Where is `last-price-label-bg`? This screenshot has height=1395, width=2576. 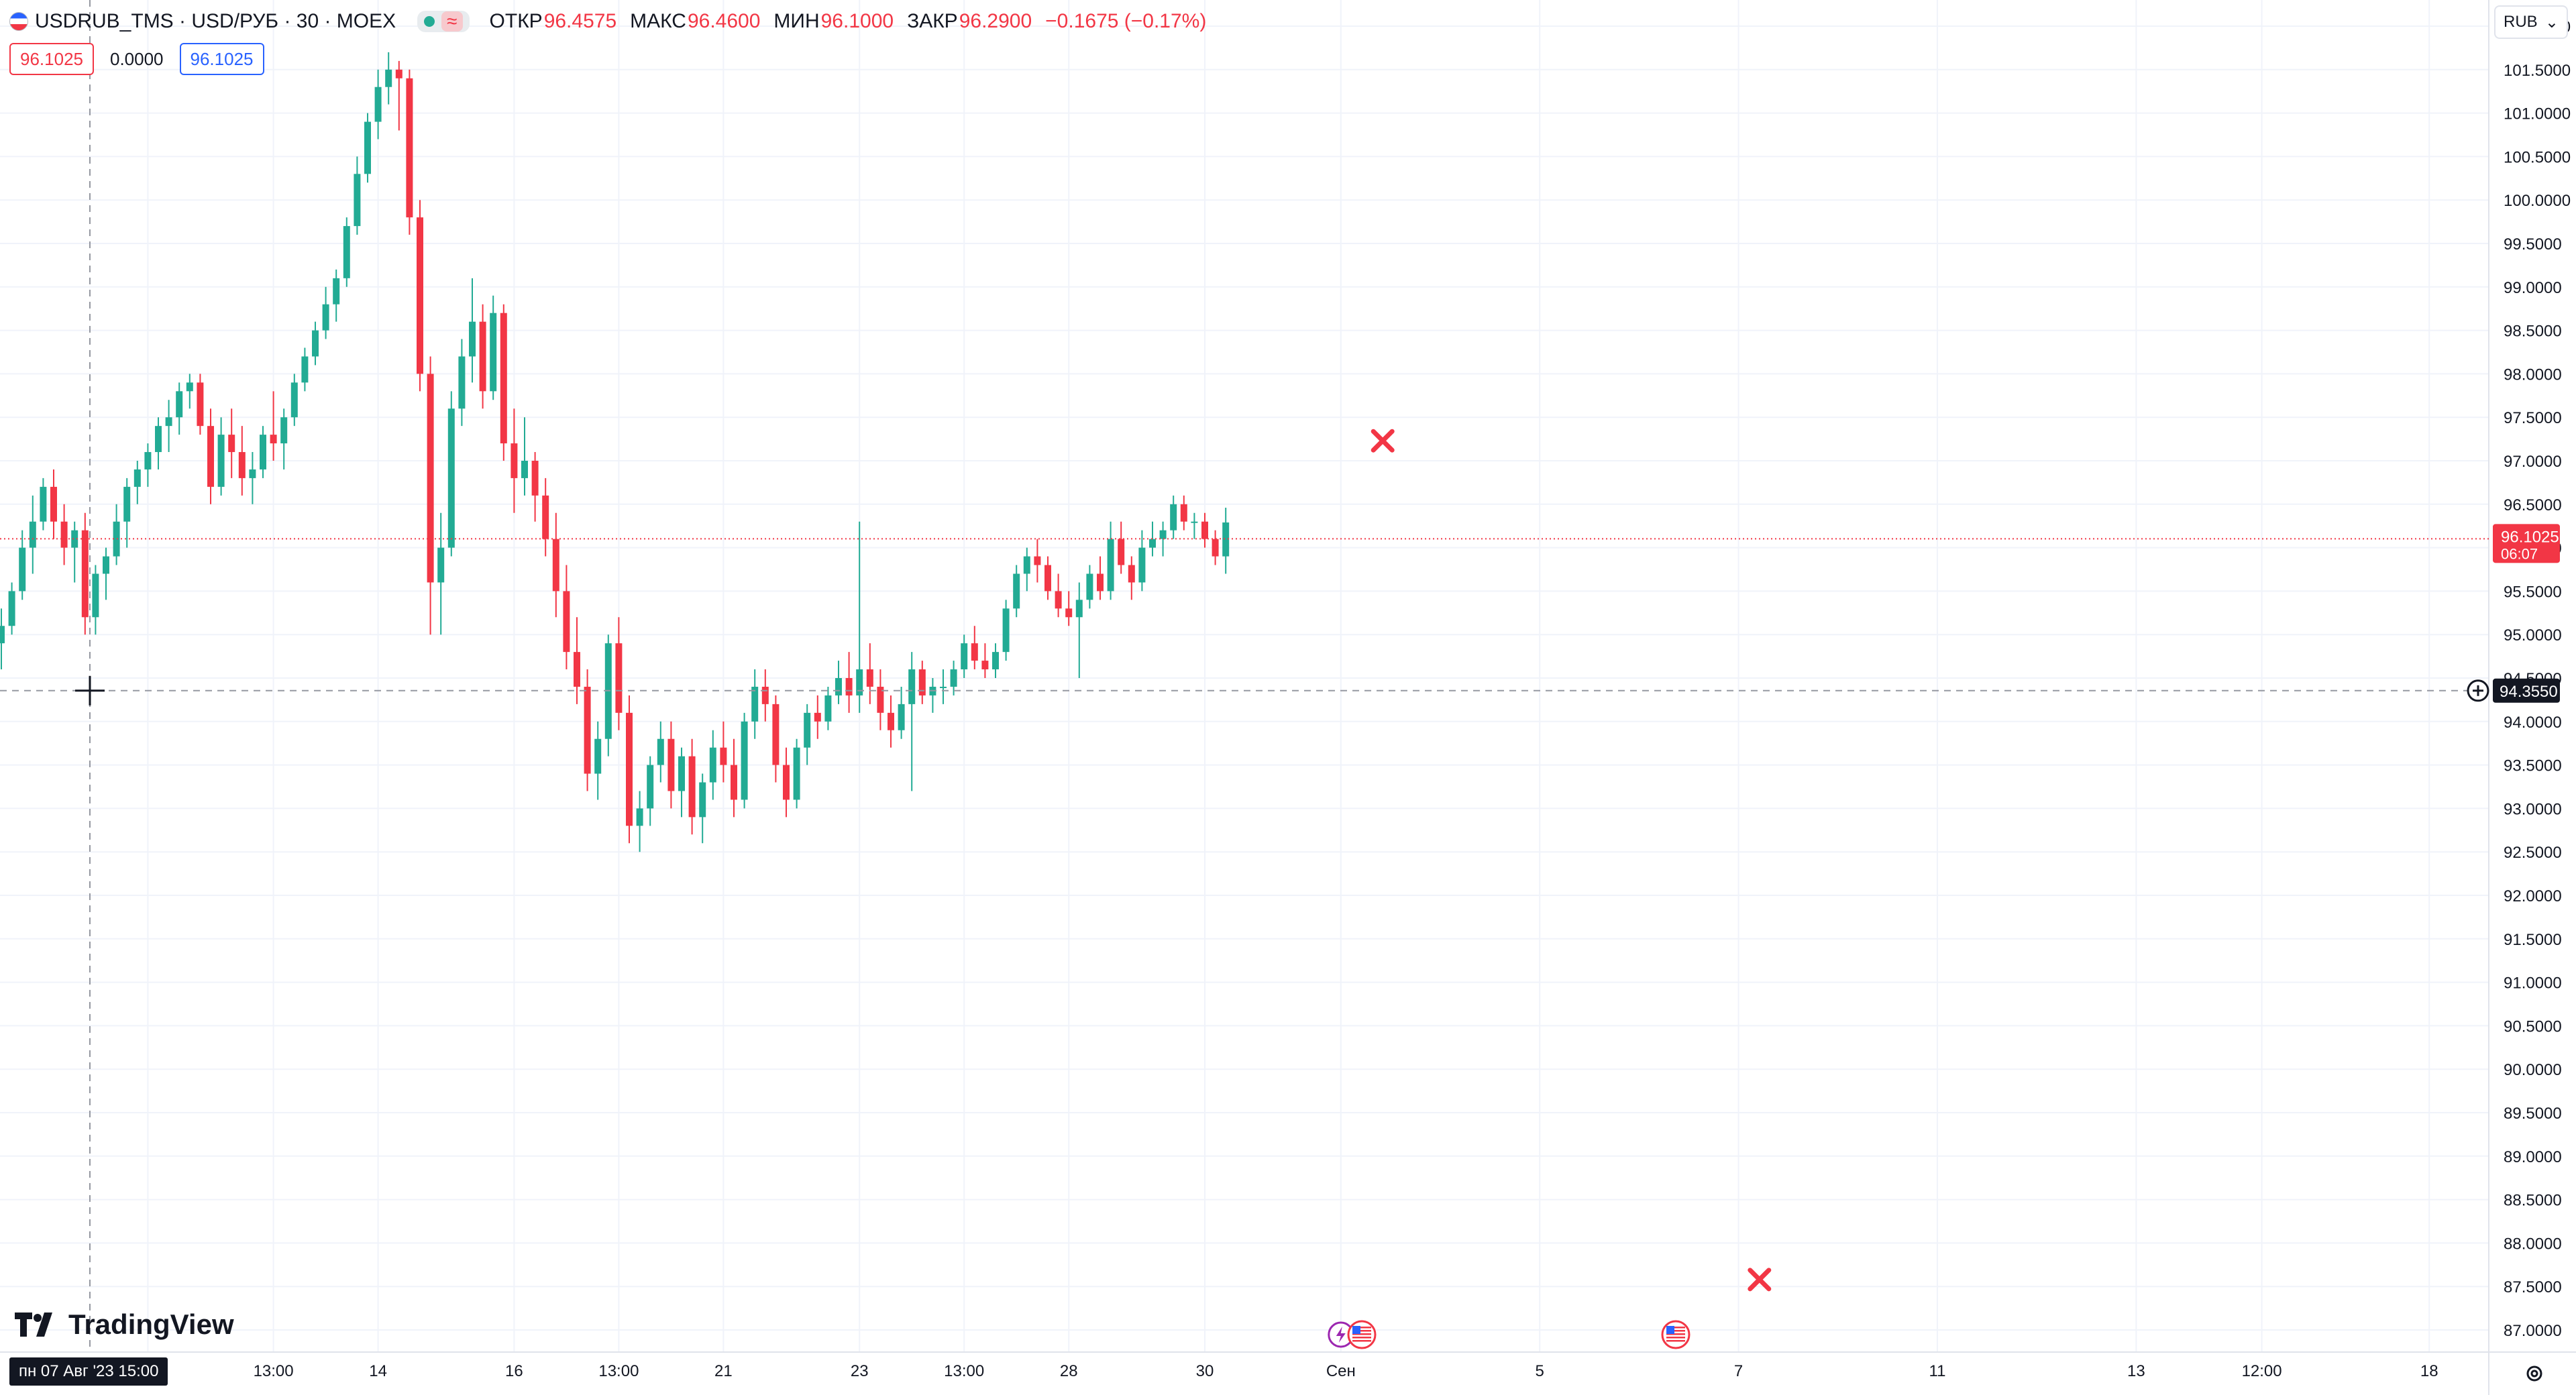
last-price-label-bg is located at coordinates (2526, 543).